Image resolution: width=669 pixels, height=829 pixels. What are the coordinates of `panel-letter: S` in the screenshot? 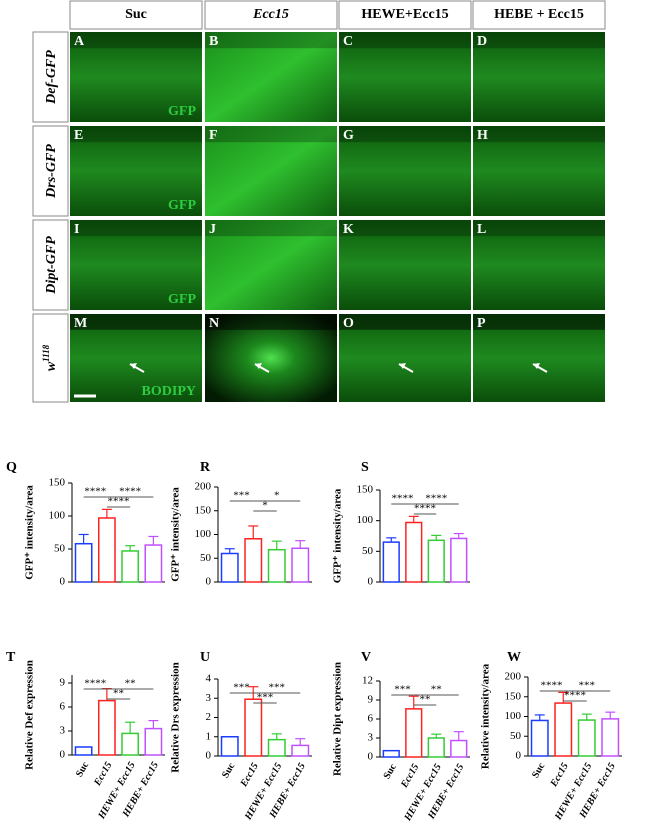 It's located at (365, 467).